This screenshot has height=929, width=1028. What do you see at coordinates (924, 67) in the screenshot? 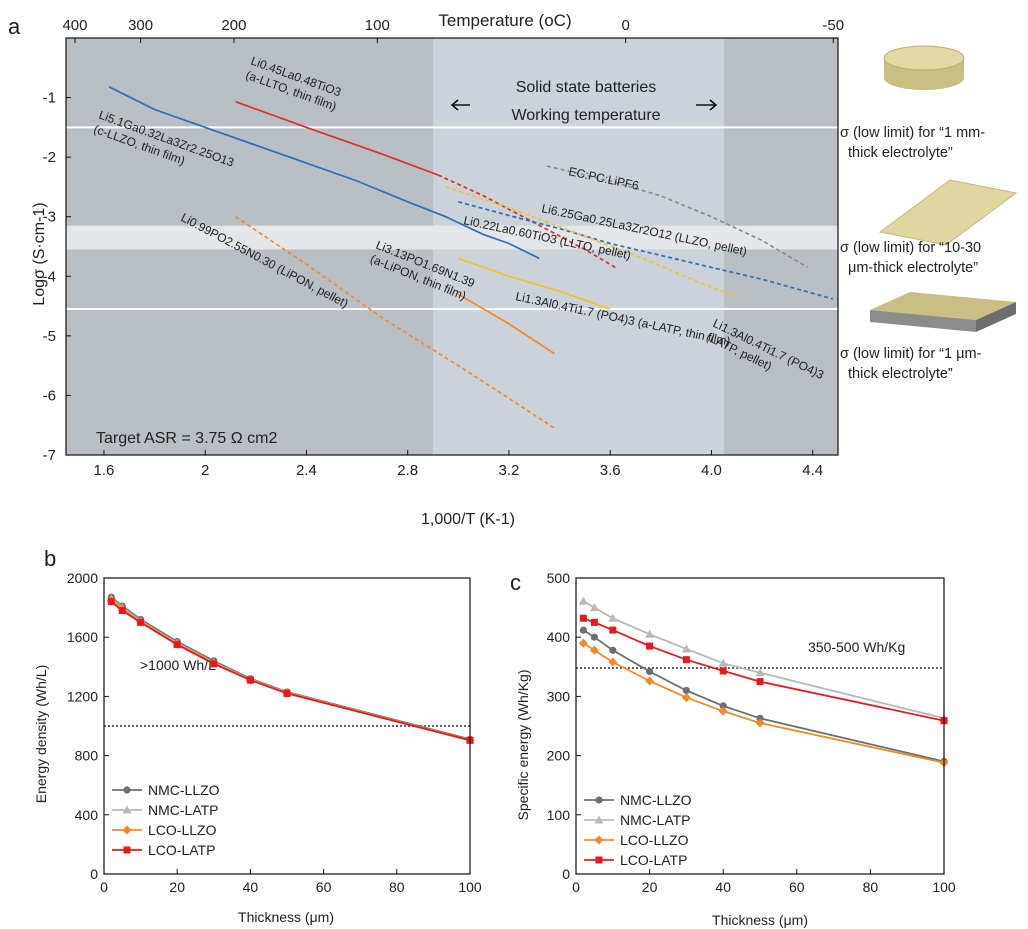
I see `disc-icon` at bounding box center [924, 67].